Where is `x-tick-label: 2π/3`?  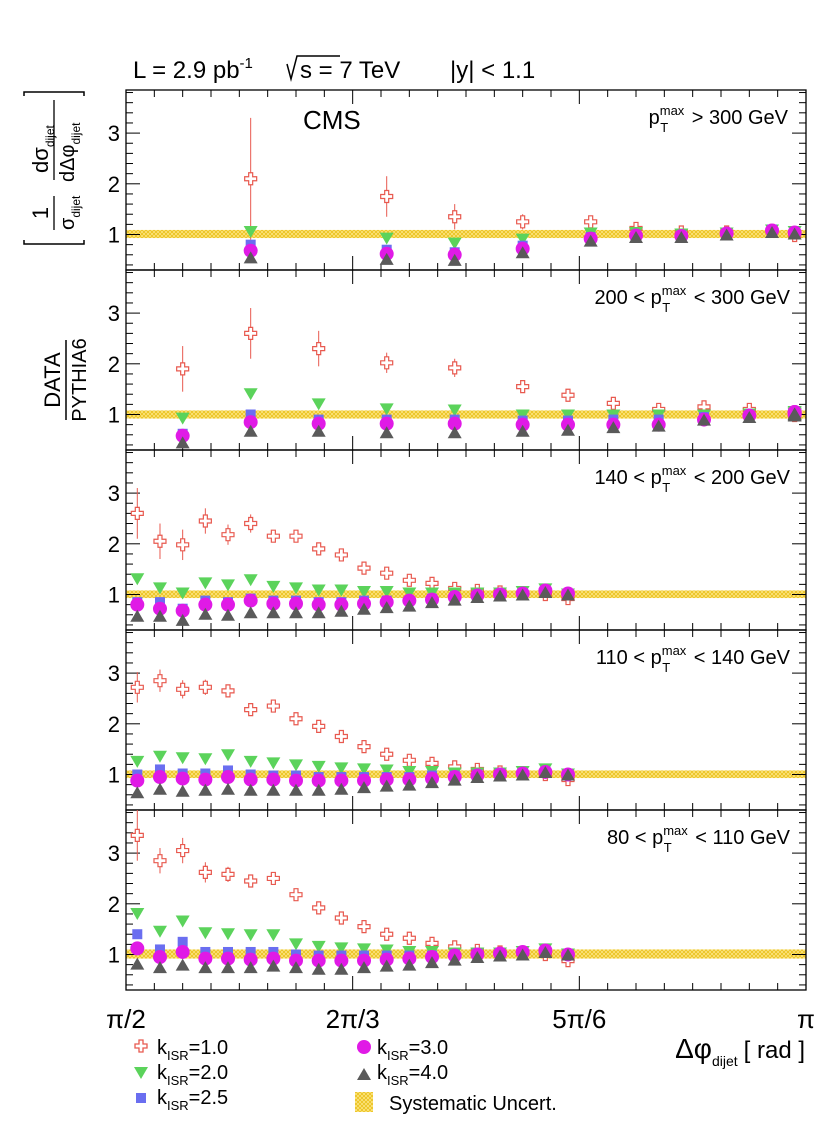 x-tick-label: 2π/3 is located at coordinates (353, 1019).